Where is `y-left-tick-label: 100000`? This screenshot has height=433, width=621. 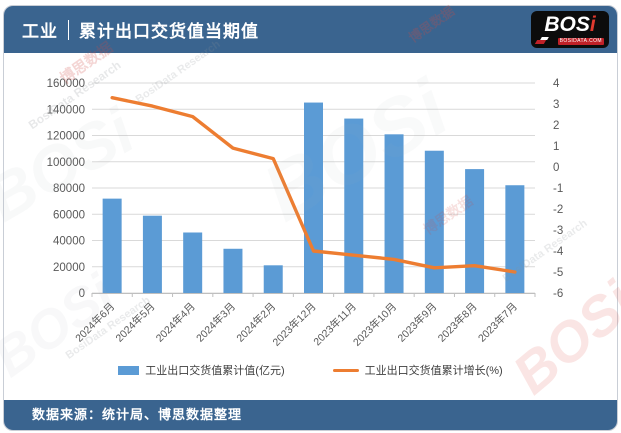 y-left-tick-label: 100000 is located at coordinates (66, 163).